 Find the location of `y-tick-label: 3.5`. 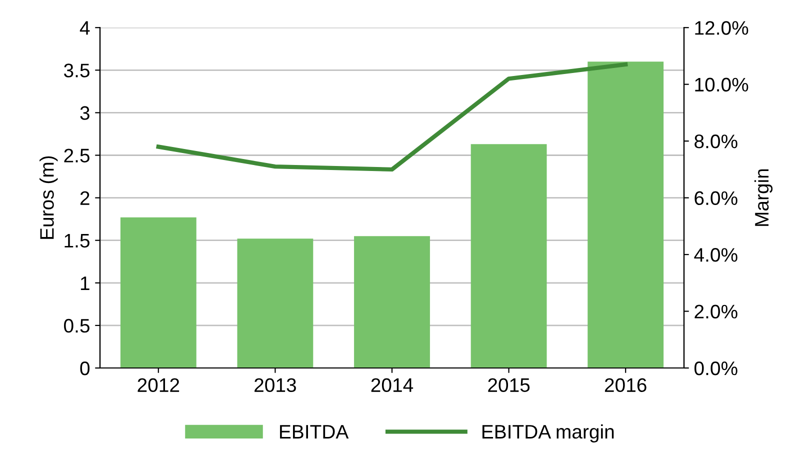

y-tick-label: 3.5 is located at coordinates (77, 71).